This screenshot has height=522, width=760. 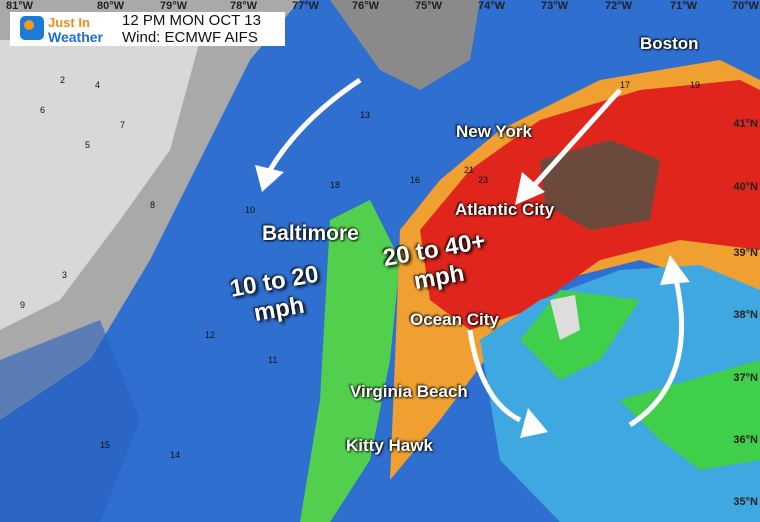 I want to click on wind-value: 6, so click(x=43, y=110).